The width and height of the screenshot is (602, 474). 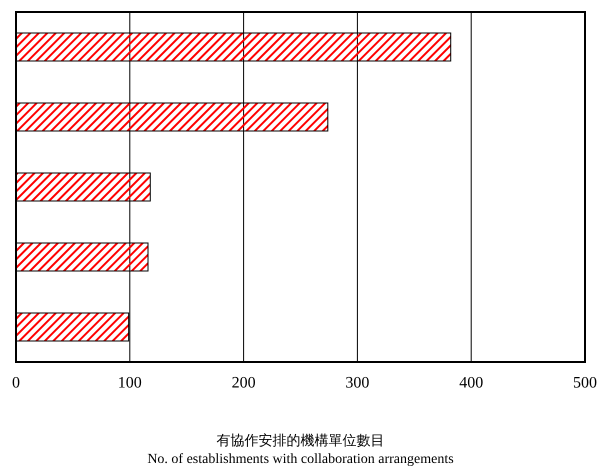 What do you see at coordinates (300, 450) in the screenshot?
I see `x-axis-title: 有協作安排的機構單位數目 No. of establishments with collaboration arrangements` at bounding box center [300, 450].